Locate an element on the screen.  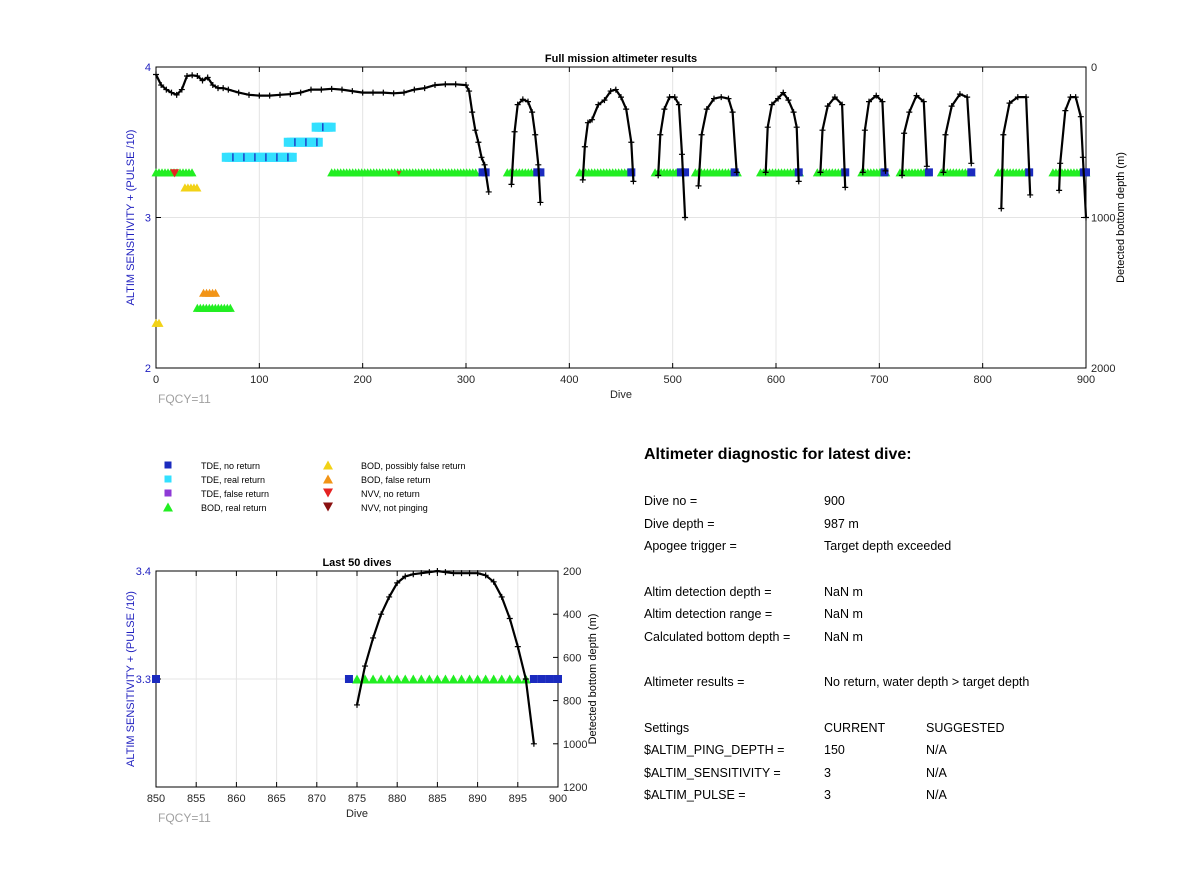
legend-item: BOD, possibly false return is located at coordinates (394, 465).